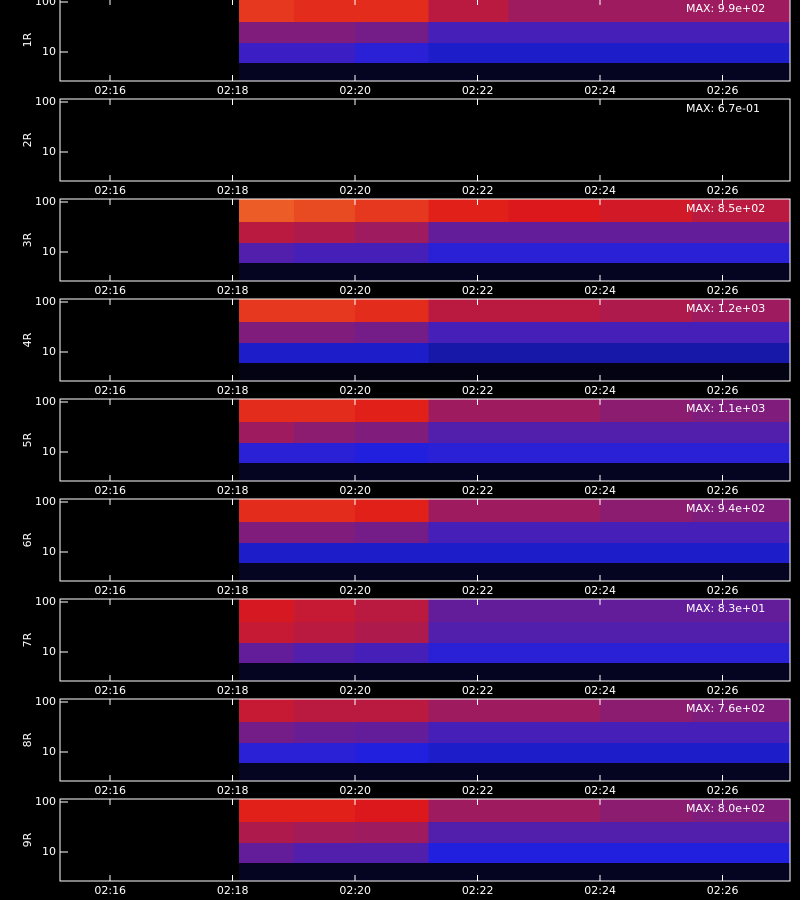  Describe the element at coordinates (725, 8) in the screenshot. I see `max-annotation: MAX: 9.9e+02` at that location.